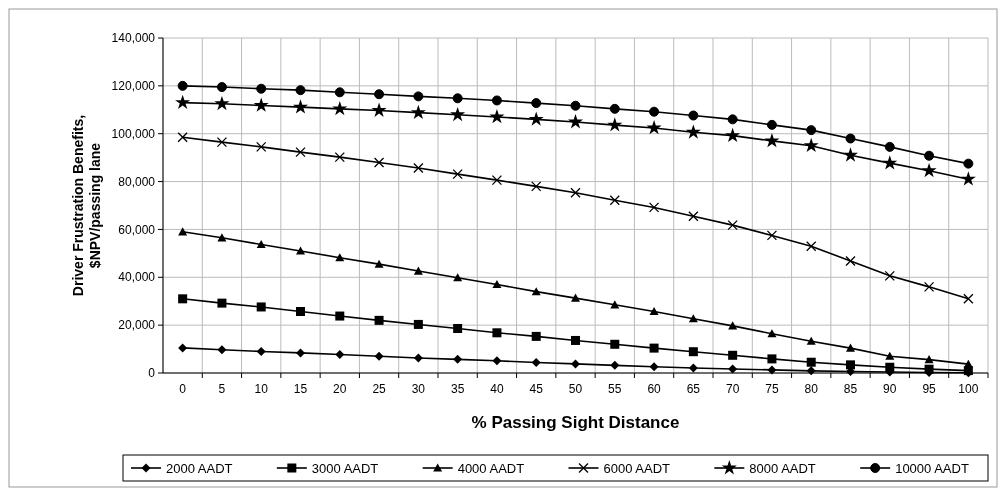 This screenshot has height=496, width=1008. I want to click on x-tick-label: 50, so click(575, 389).